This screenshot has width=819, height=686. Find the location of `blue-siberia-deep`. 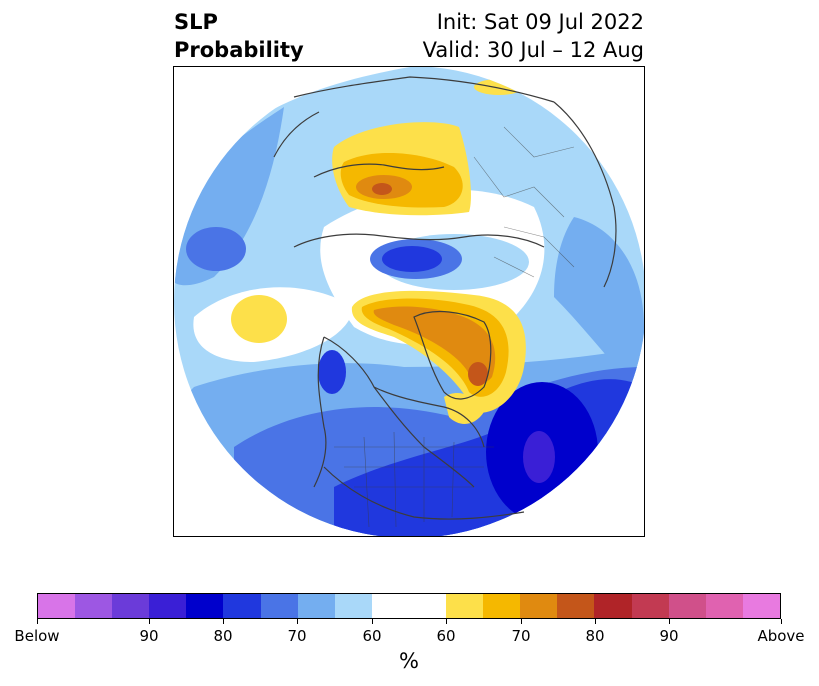

blue-siberia-deep is located at coordinates (412, 259).